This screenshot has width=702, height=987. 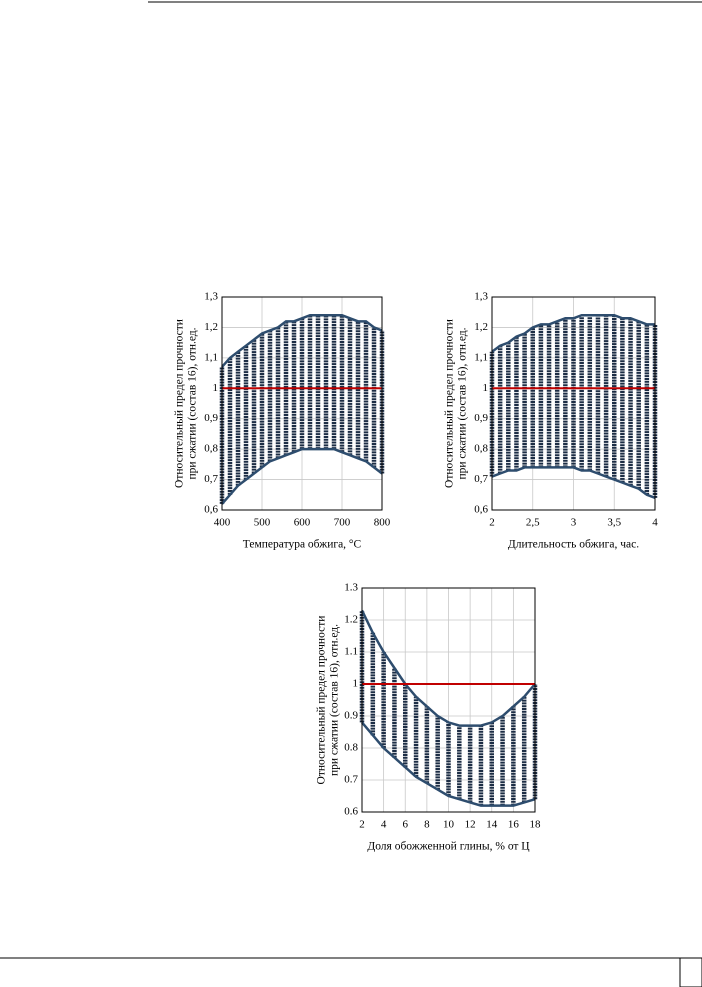 What do you see at coordinates (342, 523) in the screenshot?
I see `x-tick-label: 700` at bounding box center [342, 523].